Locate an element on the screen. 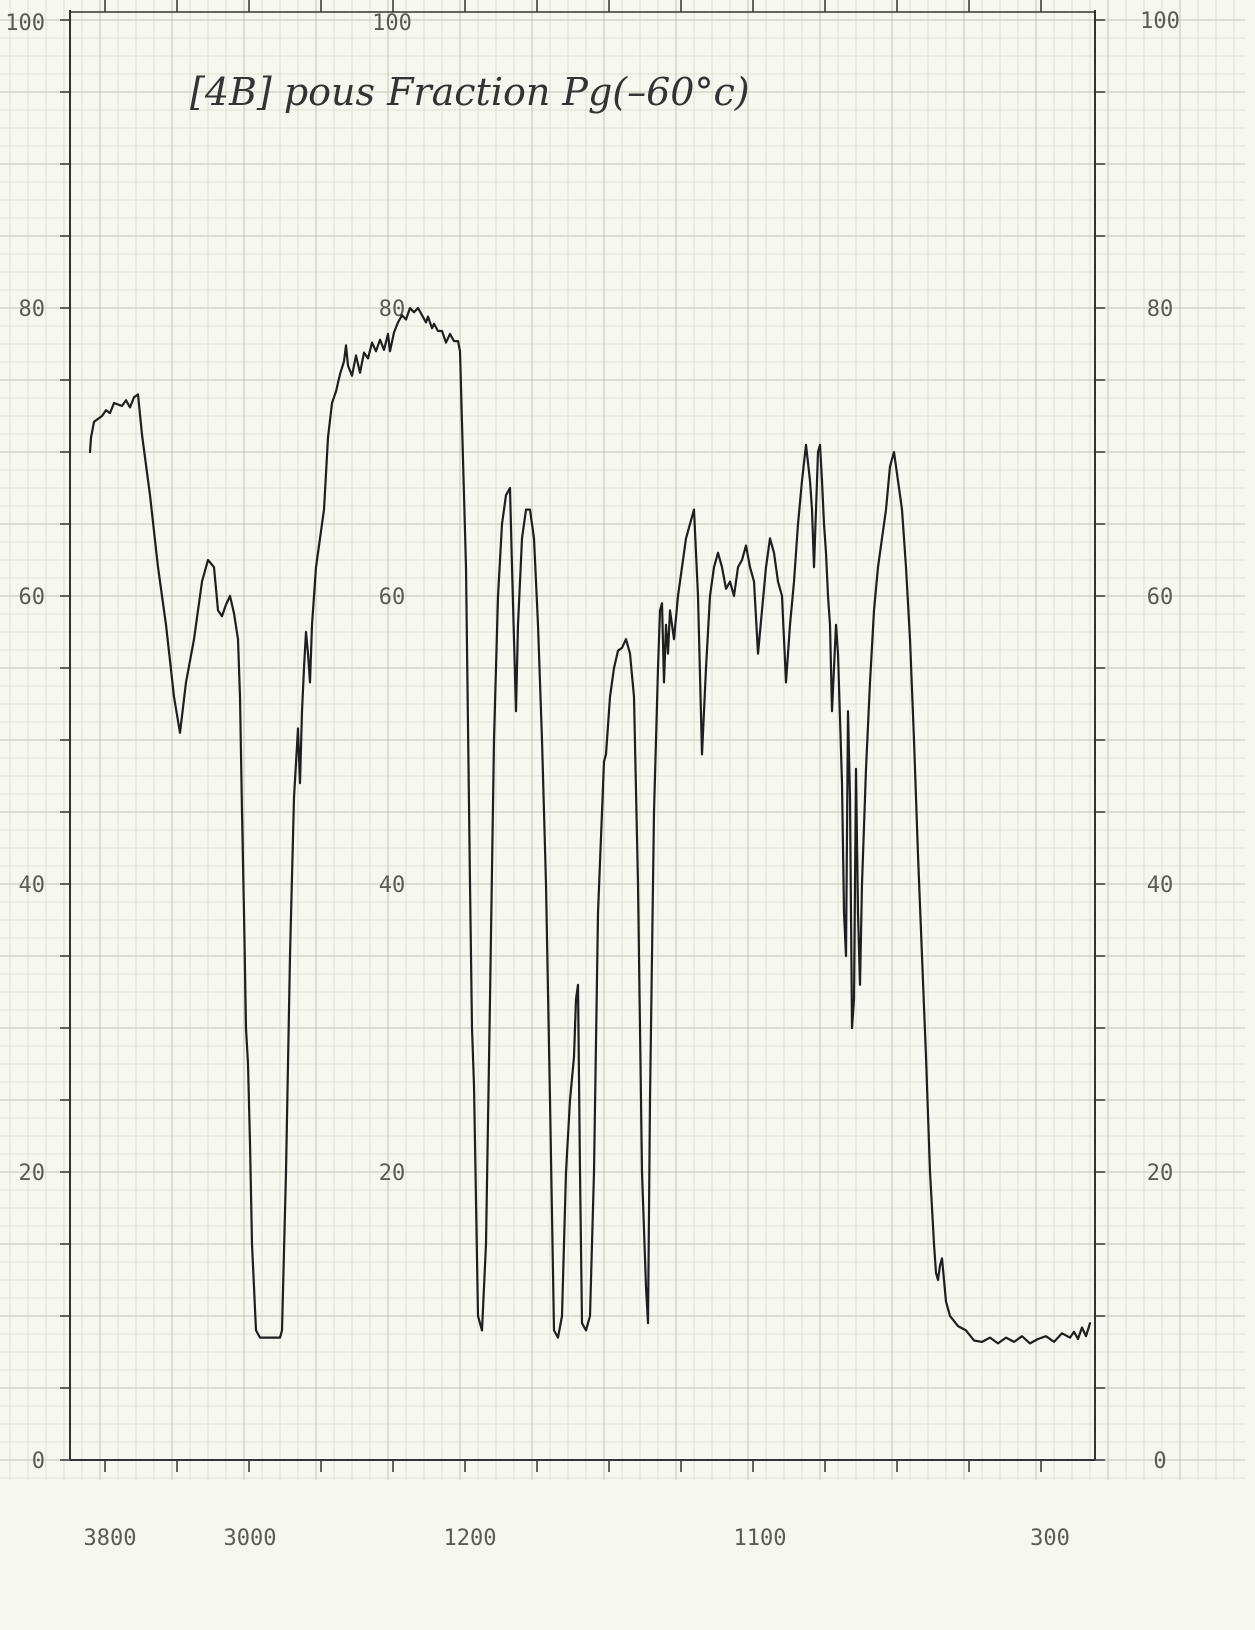  y-tick-label-right: 80 is located at coordinates (1160, 309).